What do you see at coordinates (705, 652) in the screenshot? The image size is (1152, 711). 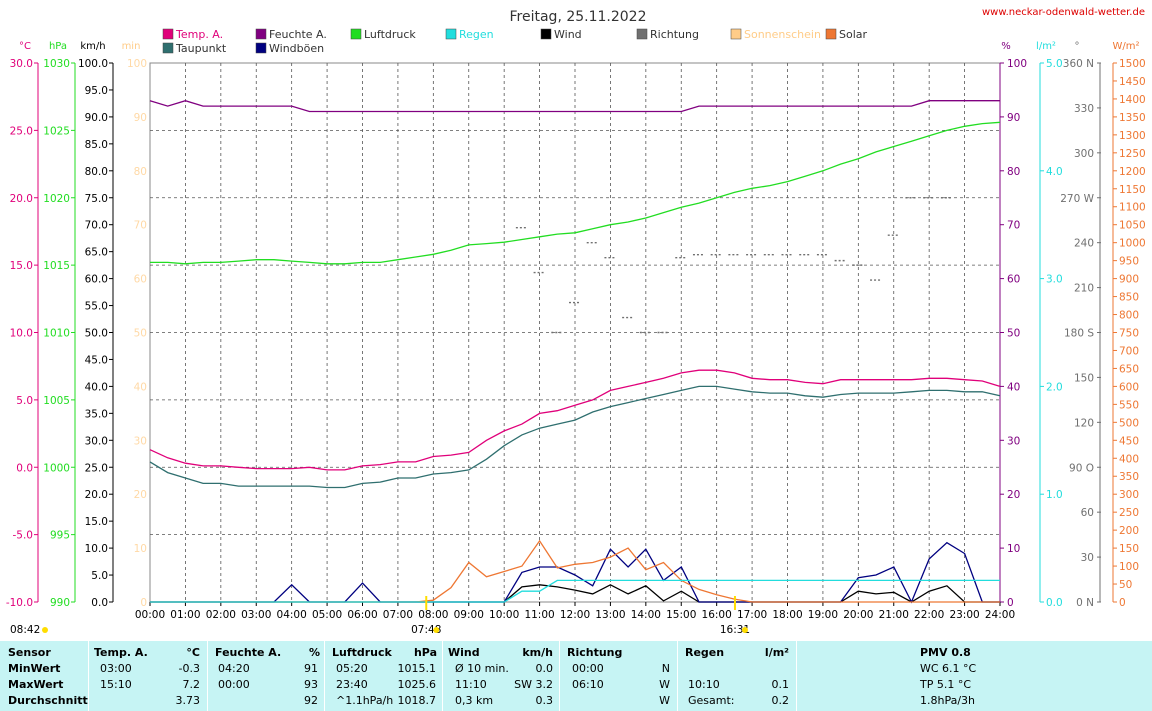 I see `table-header: Regen` at bounding box center [705, 652].